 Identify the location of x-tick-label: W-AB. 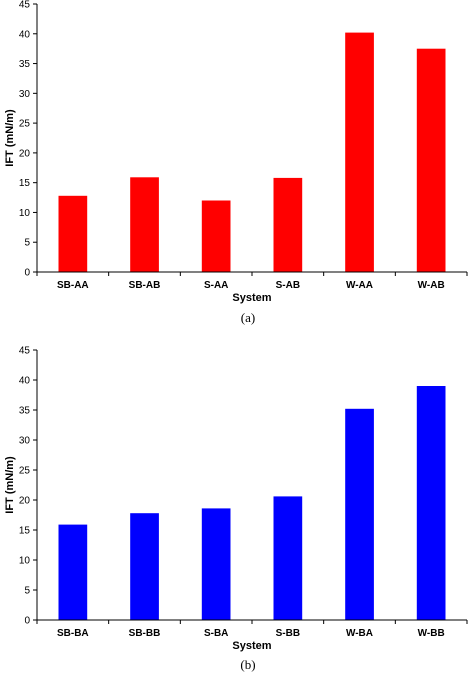
(431, 285).